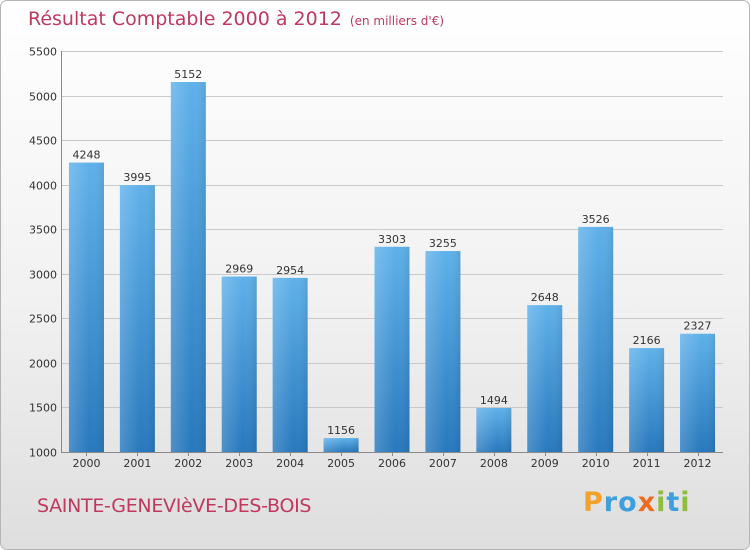 This screenshot has height=550, width=750. Describe the element at coordinates (43, 364) in the screenshot. I see `y-tick-label: 2000` at that location.